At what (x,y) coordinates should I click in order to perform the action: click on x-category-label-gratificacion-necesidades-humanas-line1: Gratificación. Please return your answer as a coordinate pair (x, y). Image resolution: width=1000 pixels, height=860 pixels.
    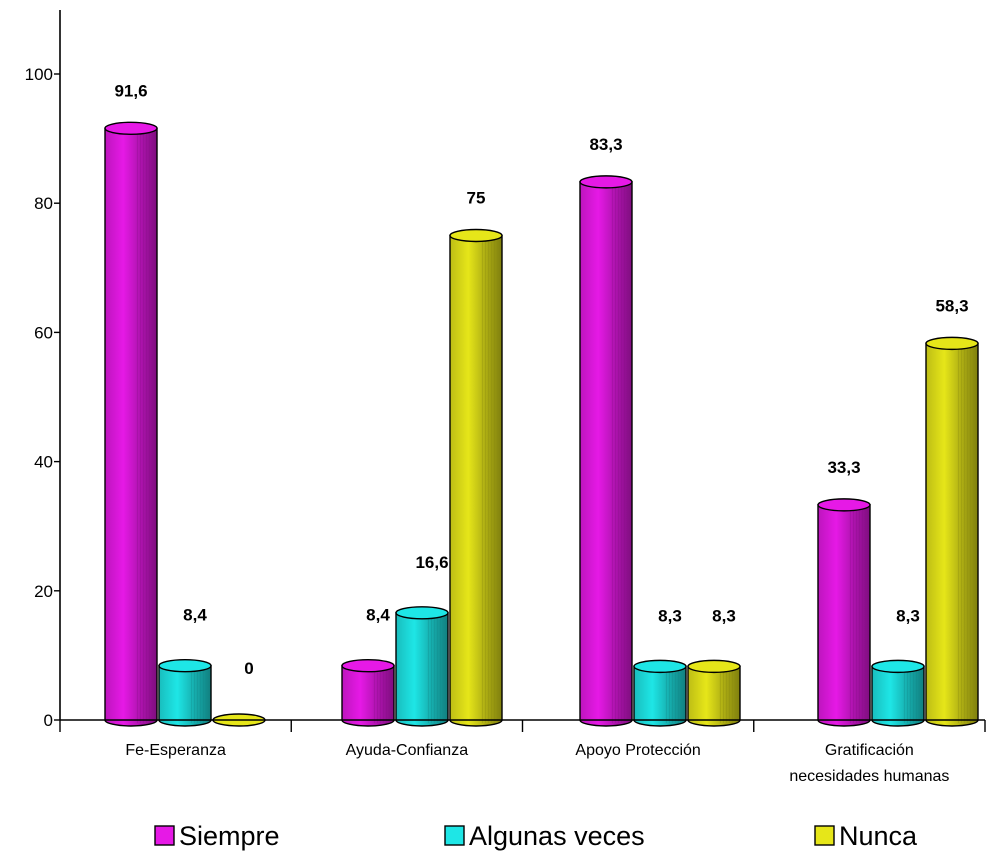
    Looking at the image, I should click on (869, 750).